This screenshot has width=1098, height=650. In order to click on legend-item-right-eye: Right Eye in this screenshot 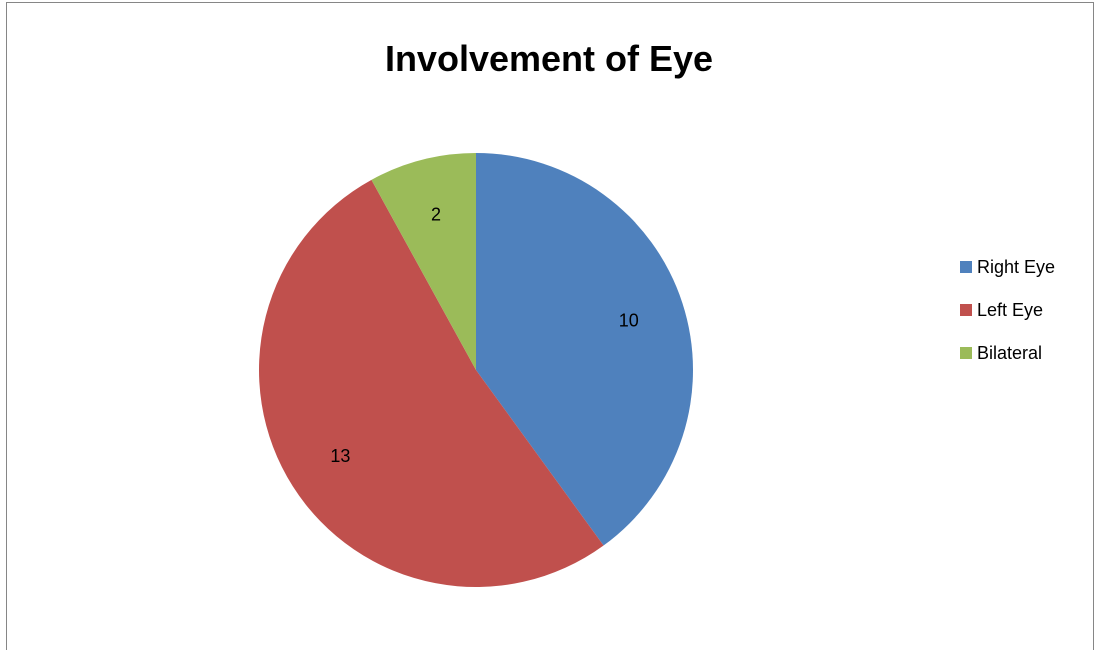, I will do `click(1007, 267)`.